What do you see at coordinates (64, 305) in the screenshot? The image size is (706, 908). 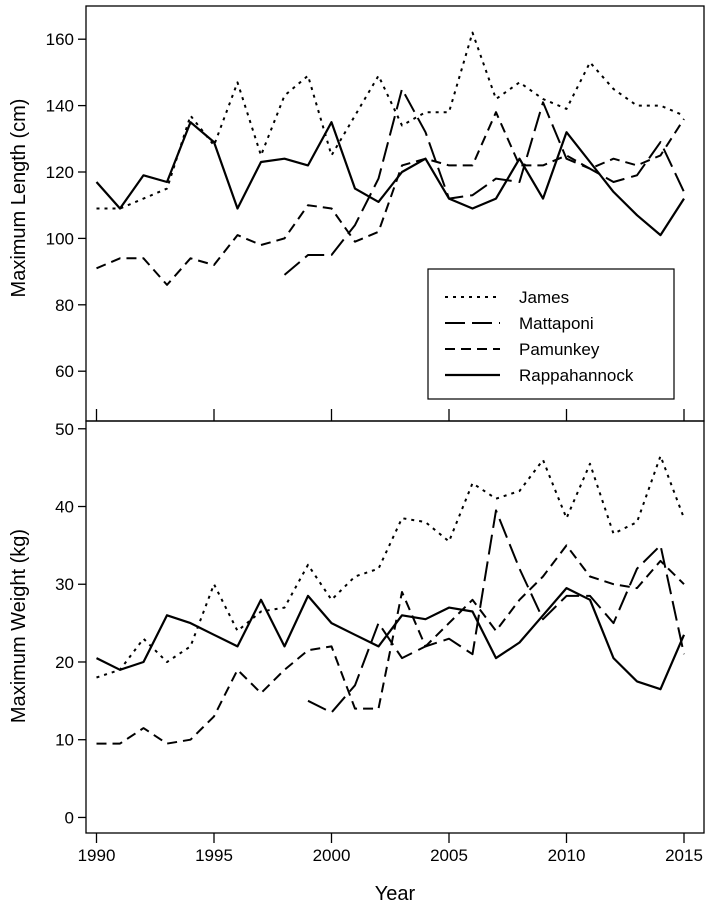 I see `top-y-tick-label-80: 80` at bounding box center [64, 305].